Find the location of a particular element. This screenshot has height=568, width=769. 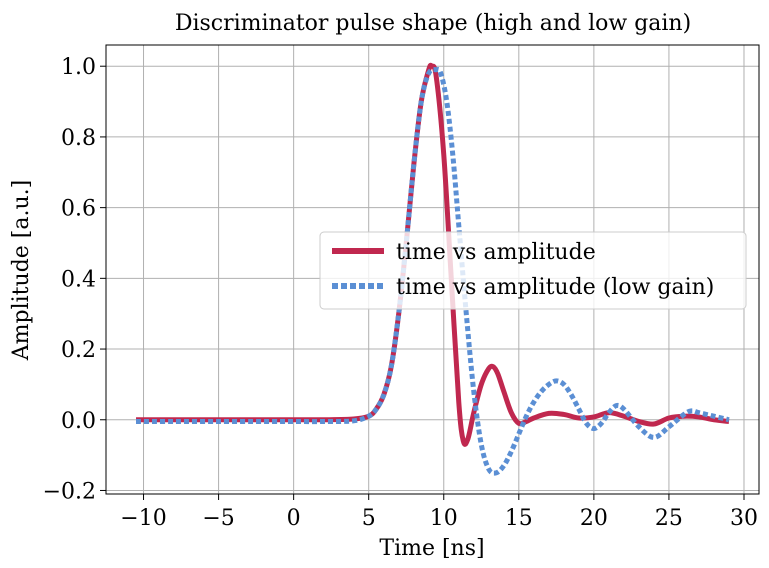

x-tick-label: 25 is located at coordinates (669, 518).